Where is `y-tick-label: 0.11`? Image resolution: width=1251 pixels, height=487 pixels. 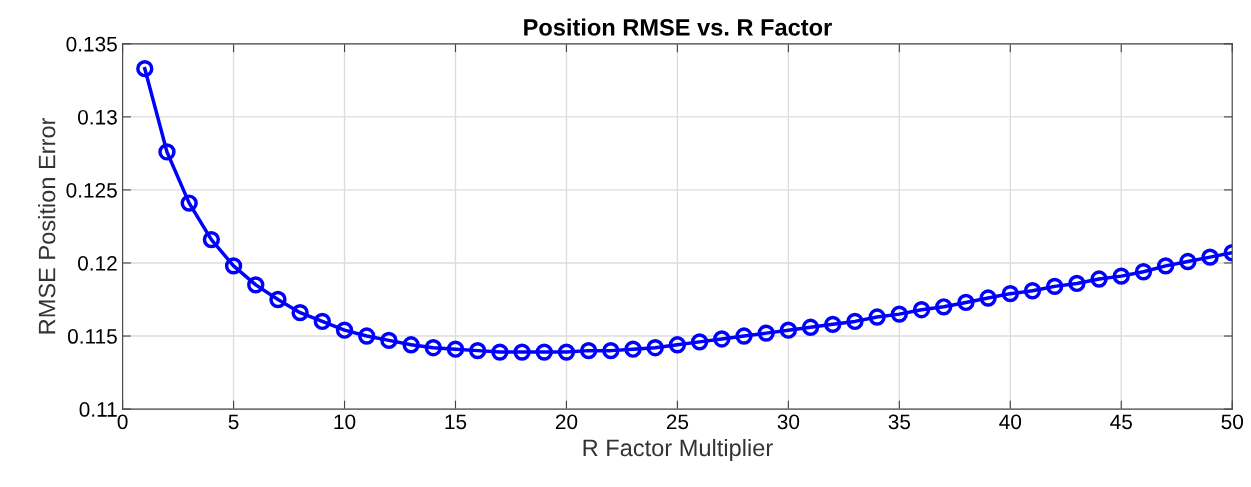 y-tick-label: 0.11 is located at coordinates (98, 409).